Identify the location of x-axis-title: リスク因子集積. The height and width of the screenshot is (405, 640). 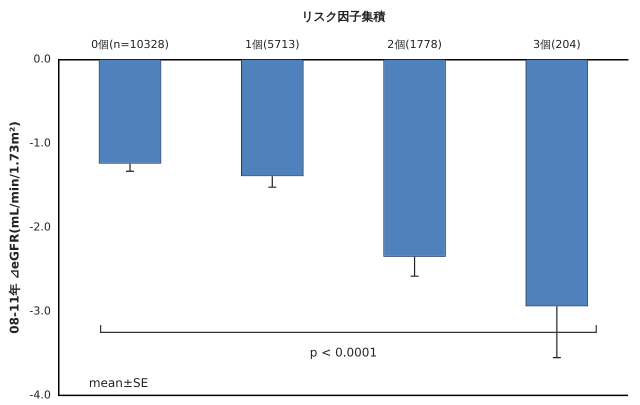
(343, 16).